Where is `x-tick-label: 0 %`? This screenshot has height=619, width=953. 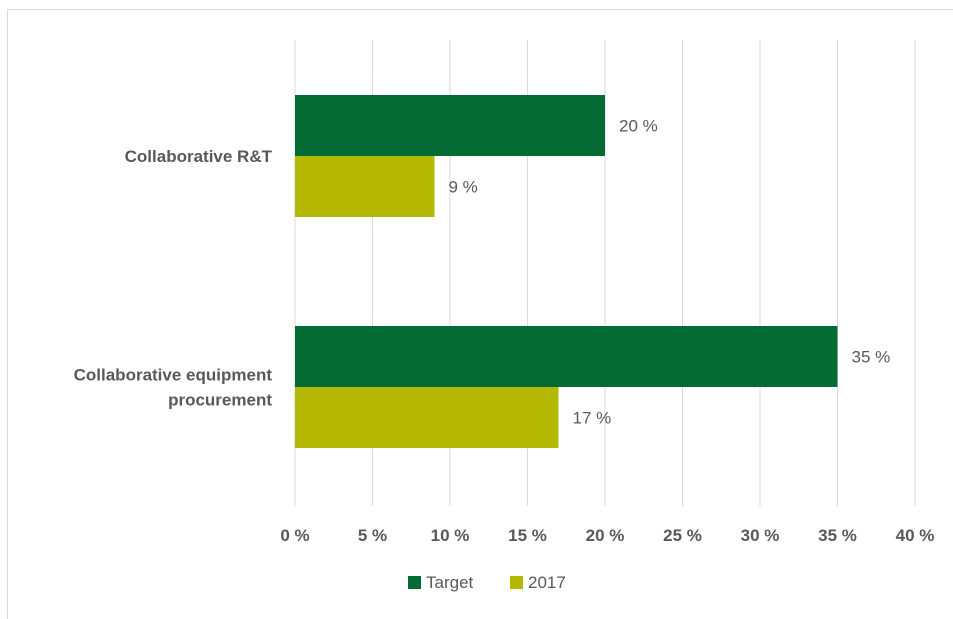 x-tick-label: 0 % is located at coordinates (294, 535).